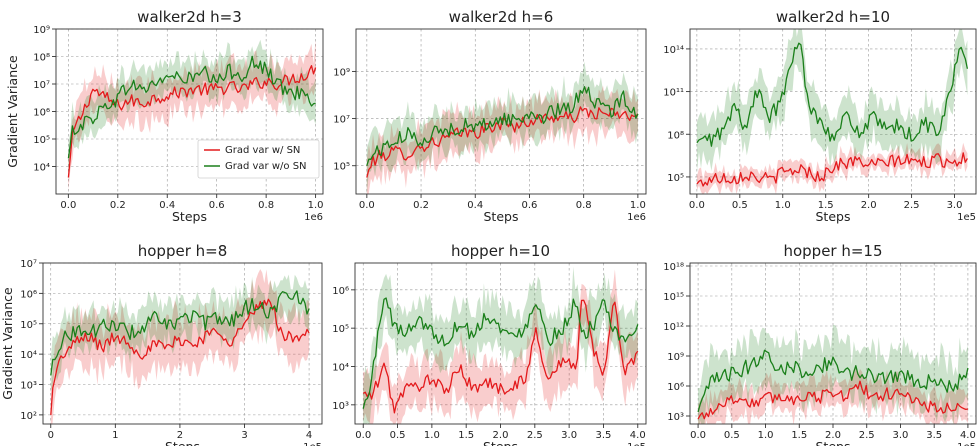 This screenshot has width=980, height=446. Describe the element at coordinates (636, 217) in the screenshot. I see `x-multiplier-label: 1e6` at that location.